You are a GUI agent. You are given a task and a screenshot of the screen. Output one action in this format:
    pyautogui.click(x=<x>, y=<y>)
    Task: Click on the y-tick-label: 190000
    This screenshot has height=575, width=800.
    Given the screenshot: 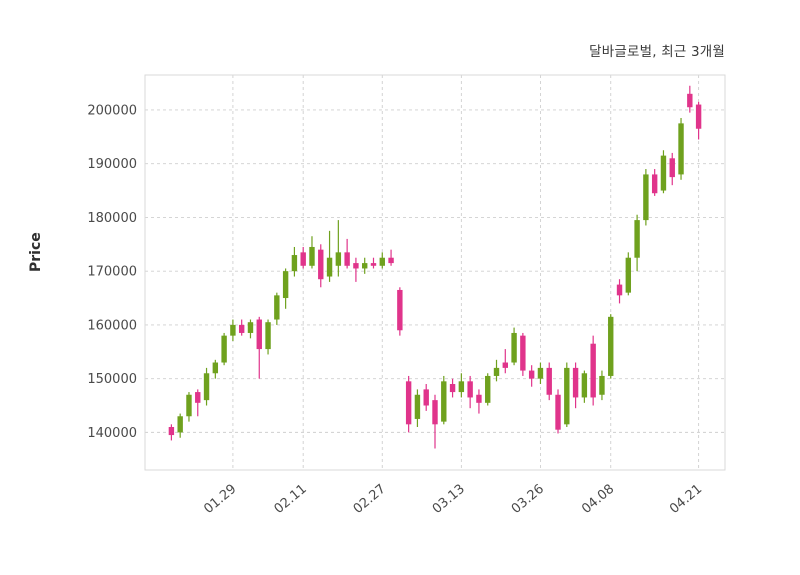 What is the action you would take?
    pyautogui.click(x=112, y=164)
    